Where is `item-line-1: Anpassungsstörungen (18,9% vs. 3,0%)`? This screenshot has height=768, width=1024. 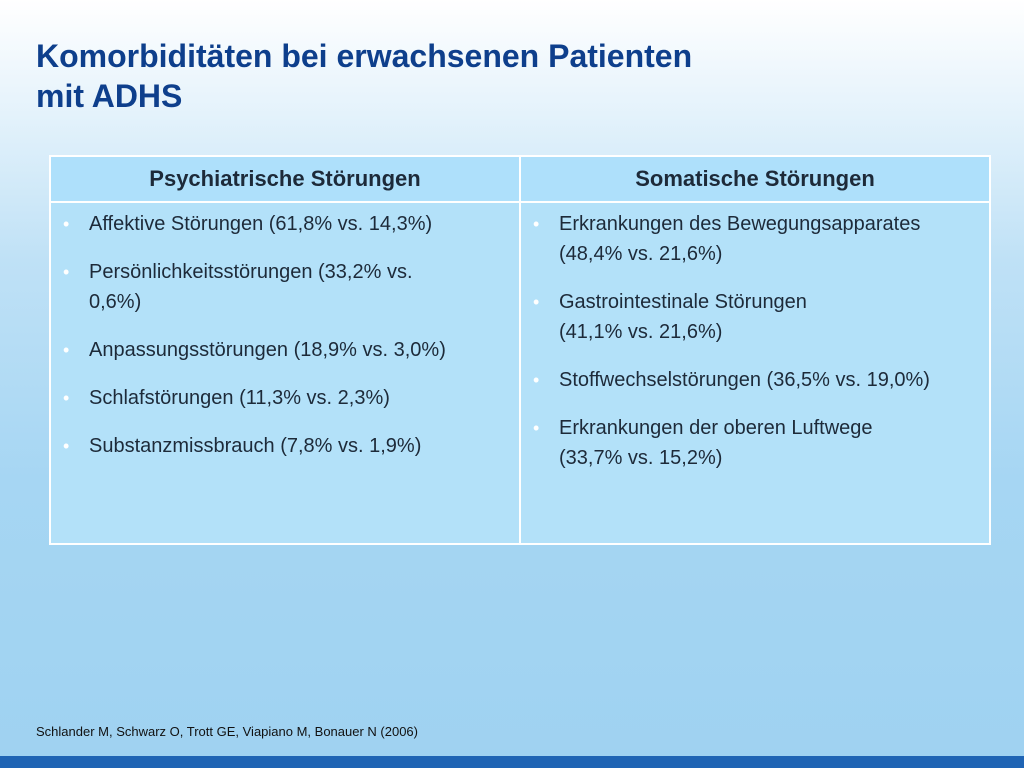
item-line-1: Anpassungsstörungen (18,9% vs. 3,0%) is located at coordinates (267, 350).